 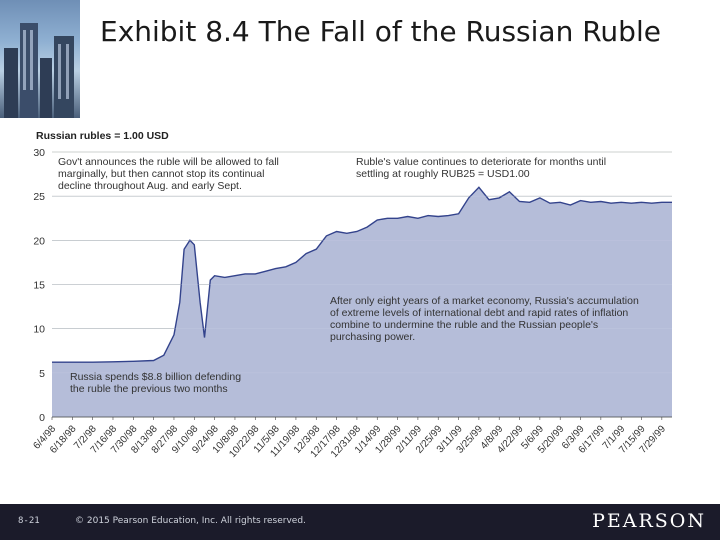 I want to click on chart-title: Russian rubles = 1.00 USD, so click(x=102, y=136).